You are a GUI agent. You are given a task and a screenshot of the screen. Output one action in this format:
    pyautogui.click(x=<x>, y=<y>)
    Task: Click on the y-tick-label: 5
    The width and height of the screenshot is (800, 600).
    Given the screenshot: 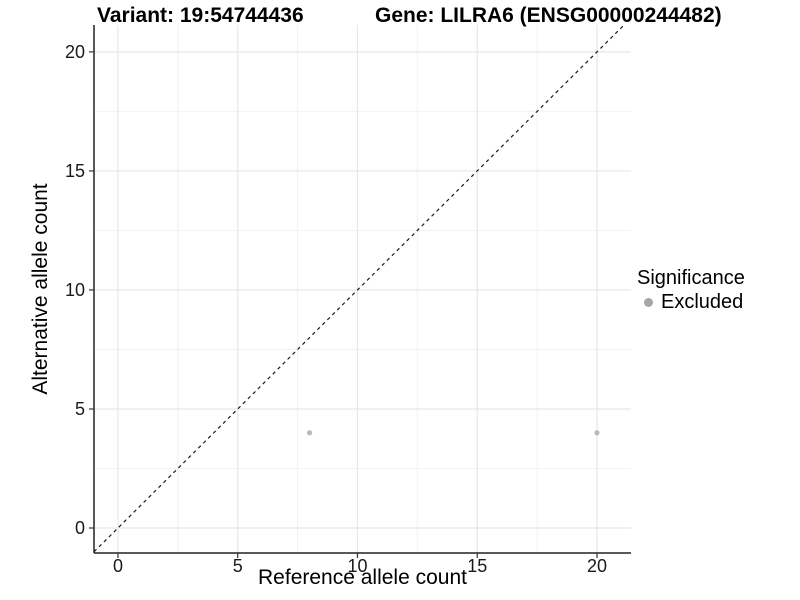 What is the action you would take?
    pyautogui.click(x=80, y=409)
    